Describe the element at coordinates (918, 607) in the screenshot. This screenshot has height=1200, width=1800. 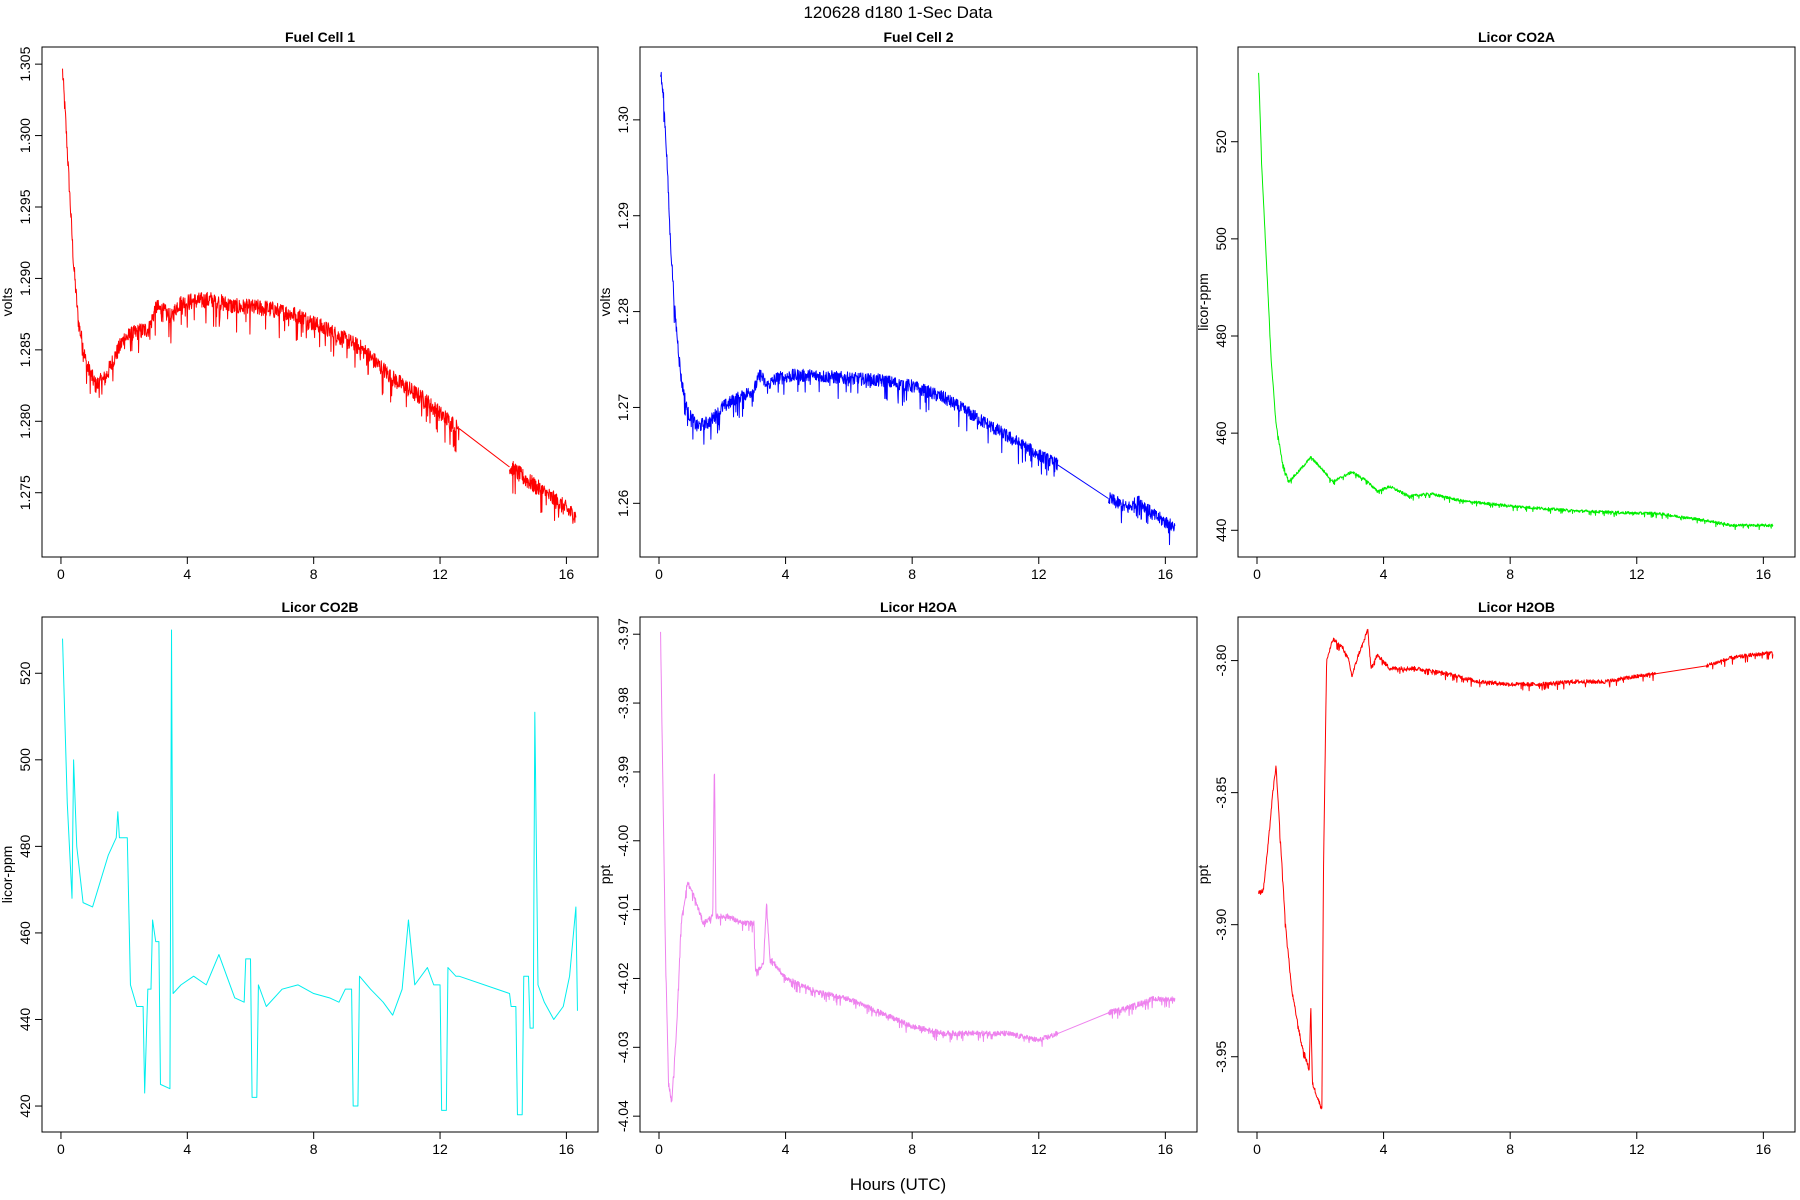
I see `panel-title: Licor H2OA` at that location.